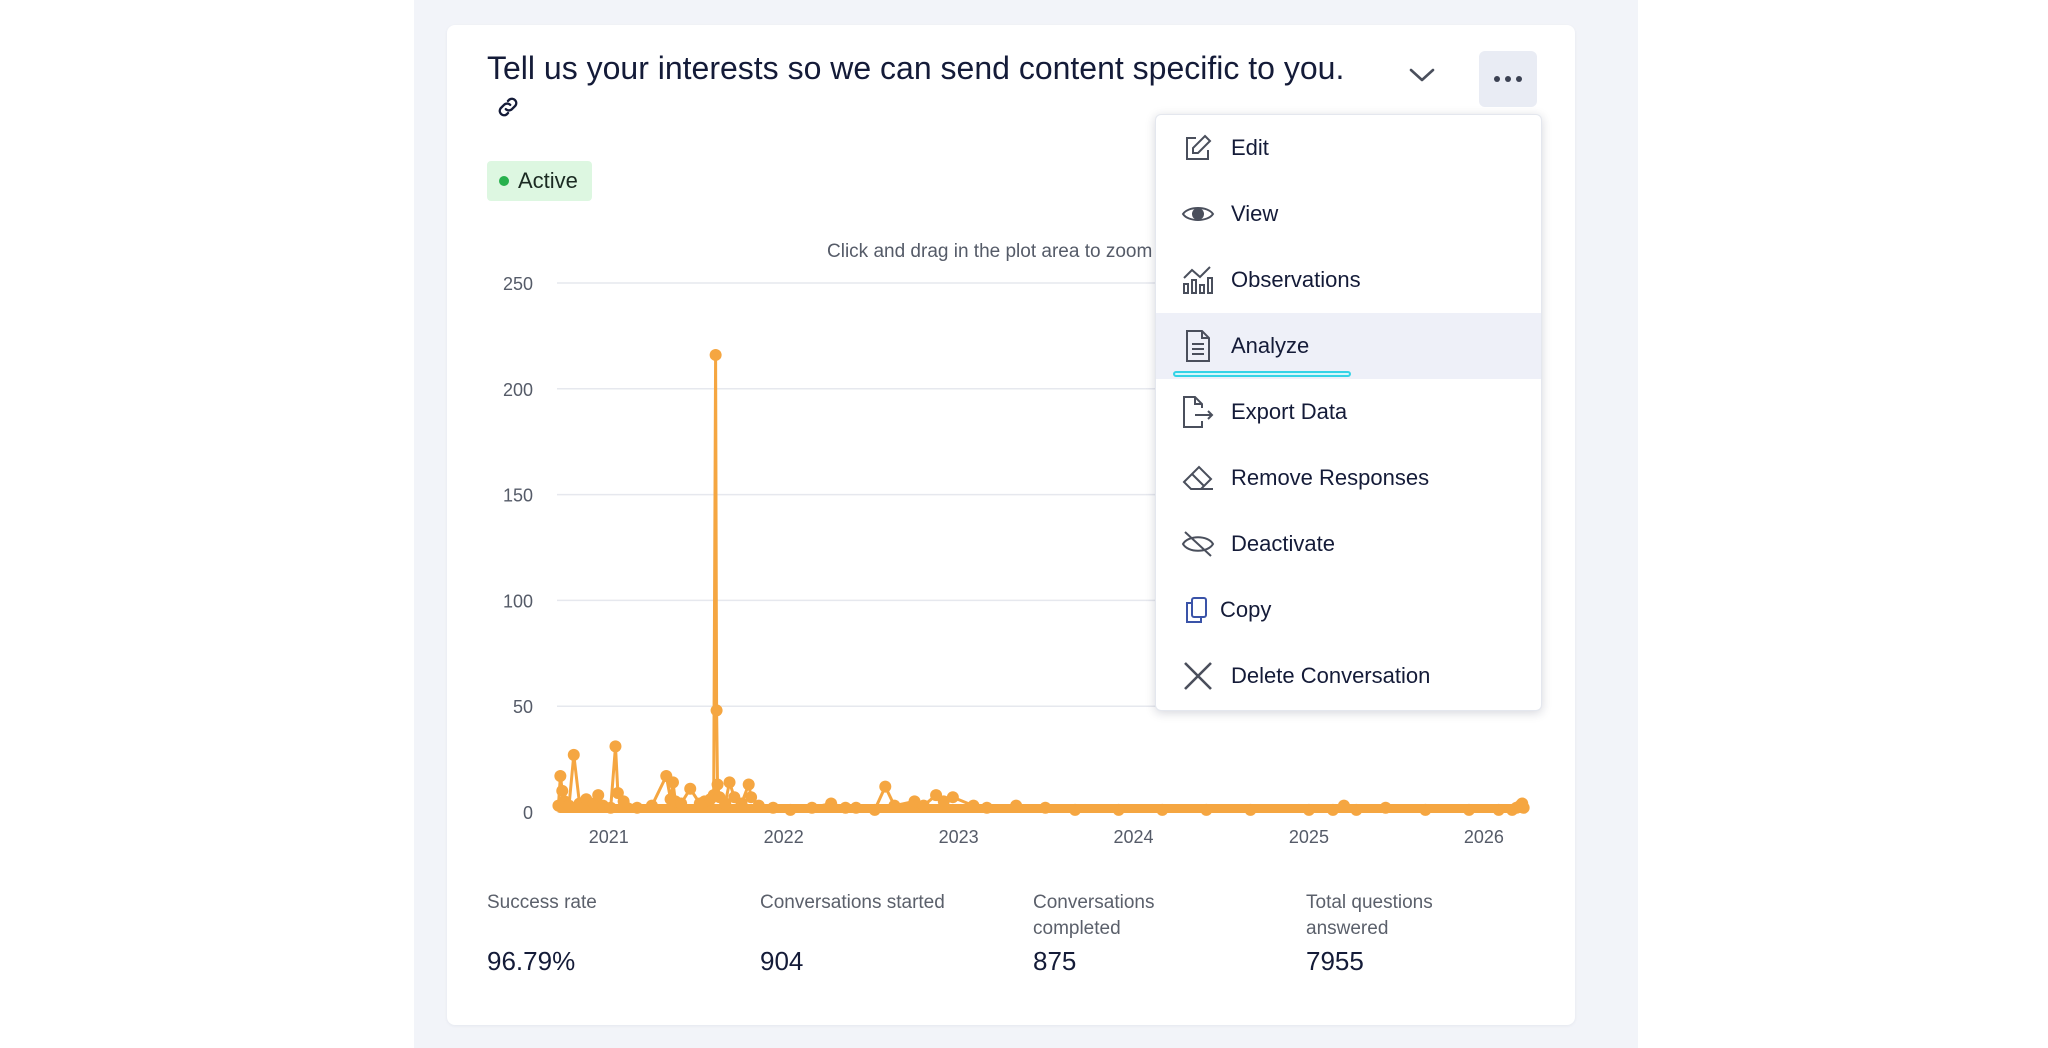 Image resolution: width=2048 pixels, height=1048 pixels. I want to click on edit-icon, so click(1198, 148).